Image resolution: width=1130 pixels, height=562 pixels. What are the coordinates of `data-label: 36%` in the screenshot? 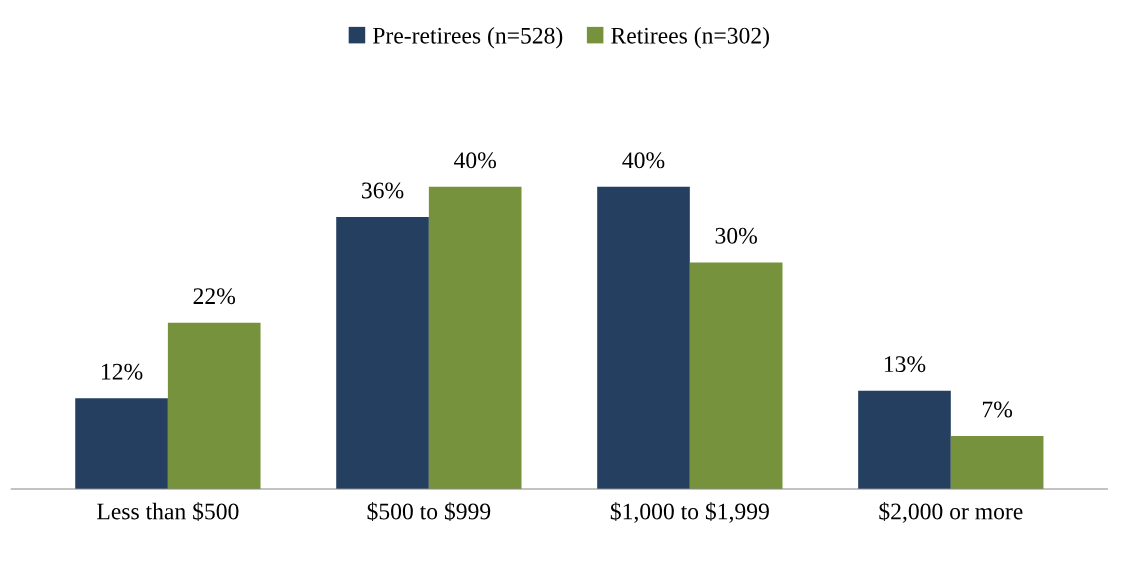 It's located at (383, 190).